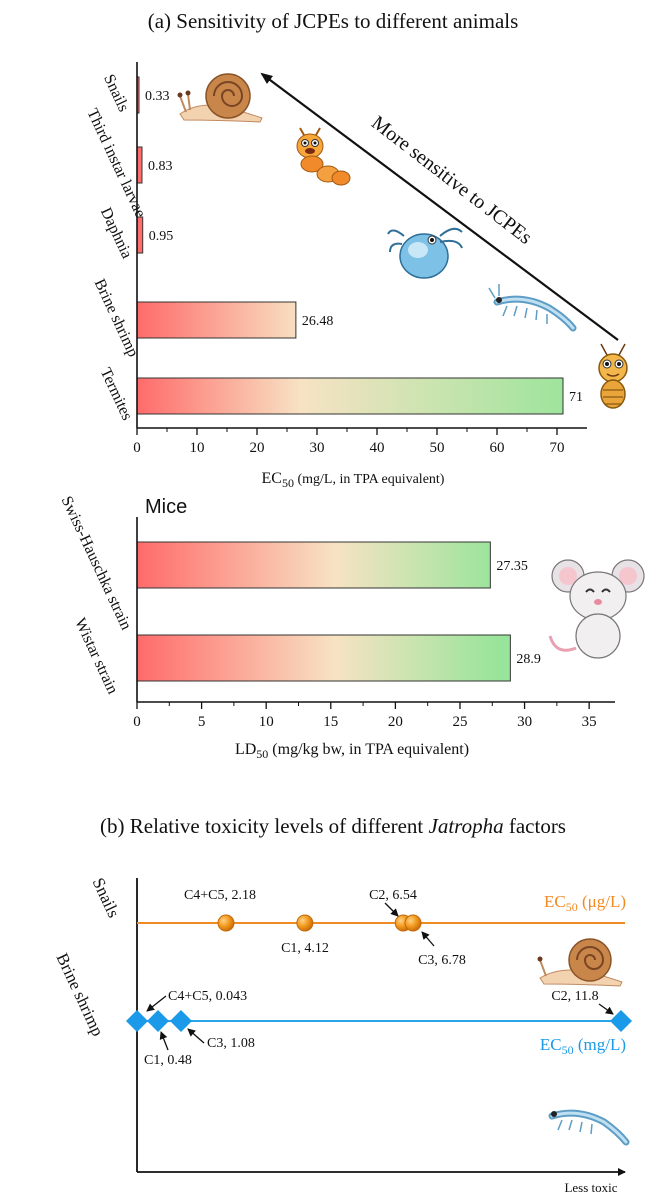 This screenshot has height=1197, width=646. Describe the element at coordinates (596, 609) in the screenshot. I see `mouse-icon` at that location.